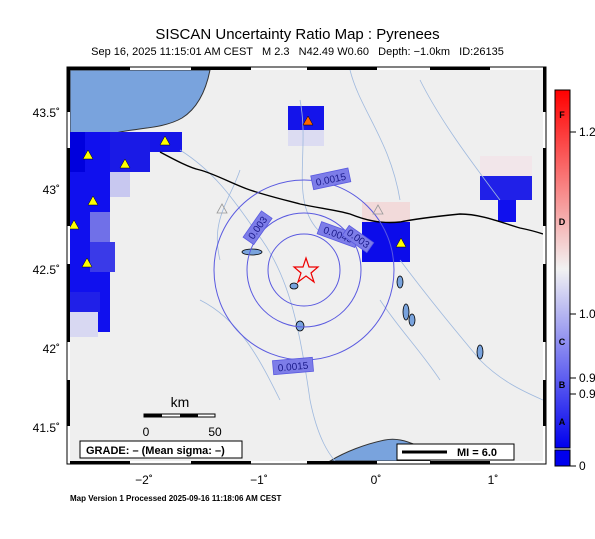  What do you see at coordinates (155, 451) in the screenshot?
I see `grade-text: GRADE: – (Mean sigma: –)` at bounding box center [155, 451].